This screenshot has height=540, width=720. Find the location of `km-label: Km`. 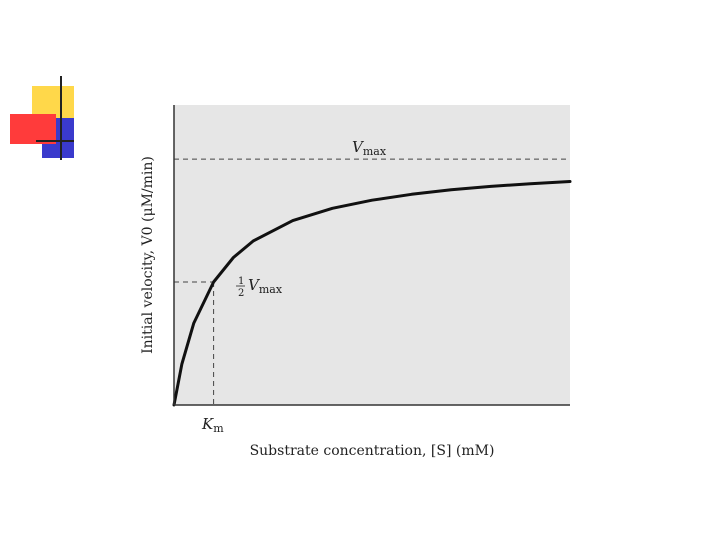

km-label: Km is located at coordinates (212, 425).